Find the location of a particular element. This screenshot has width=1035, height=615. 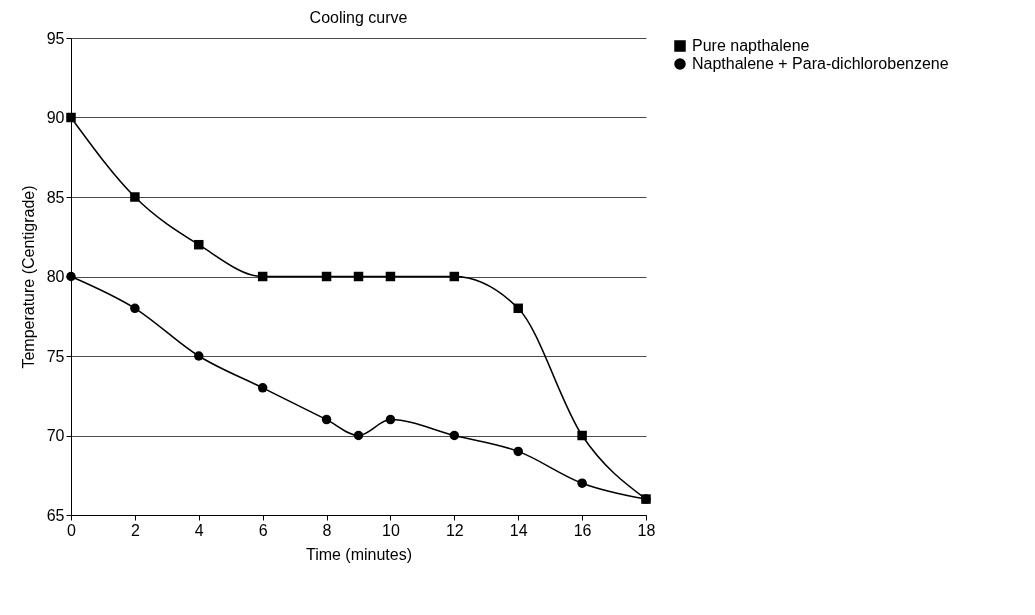

y-tick-label: 75 is located at coordinates (55, 356).